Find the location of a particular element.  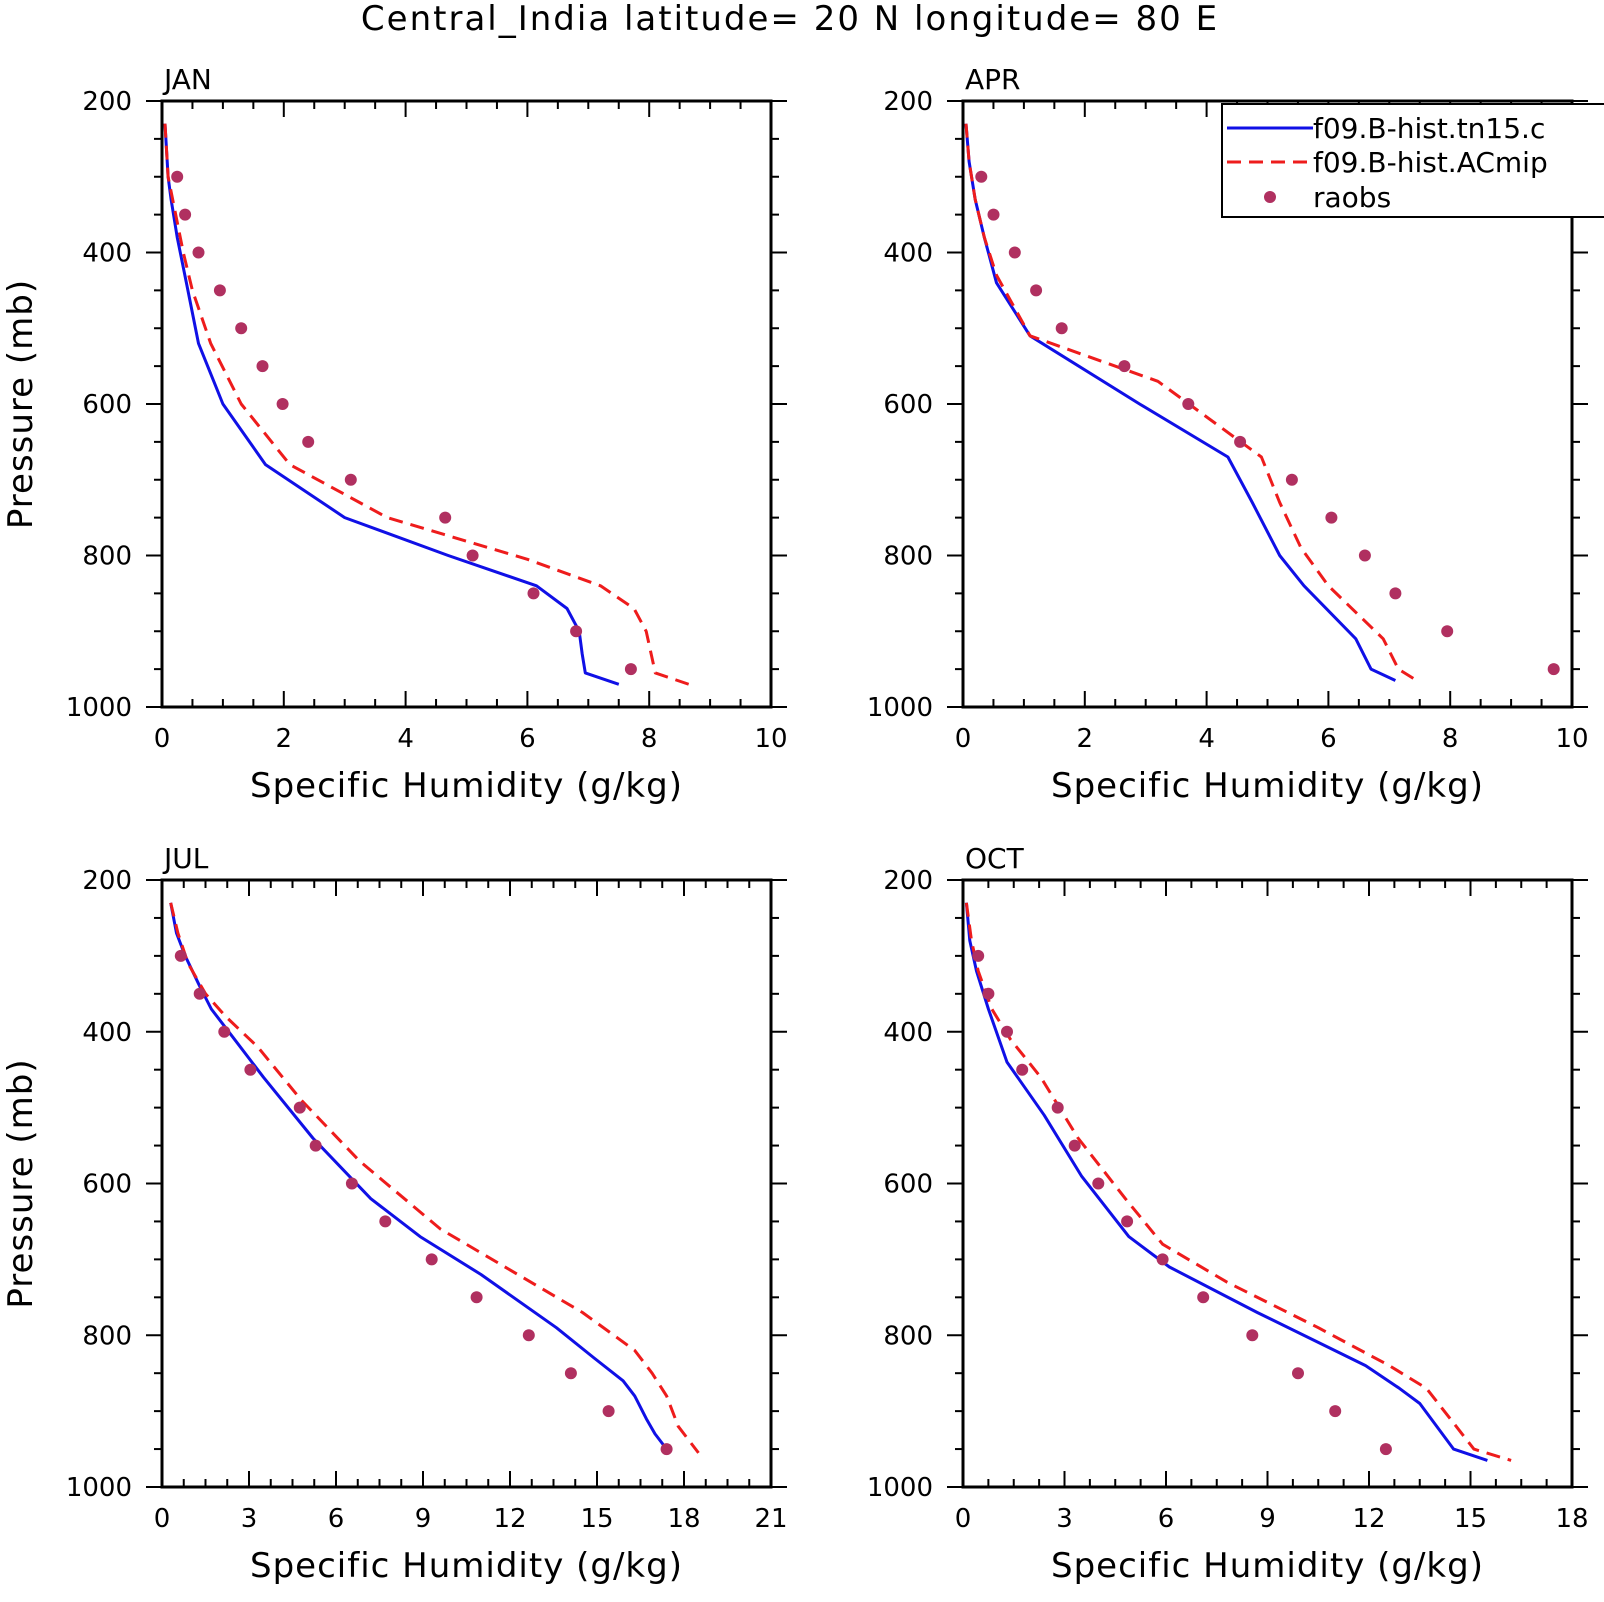

x-tick-label-apr: 10 is located at coordinates (1571, 739).